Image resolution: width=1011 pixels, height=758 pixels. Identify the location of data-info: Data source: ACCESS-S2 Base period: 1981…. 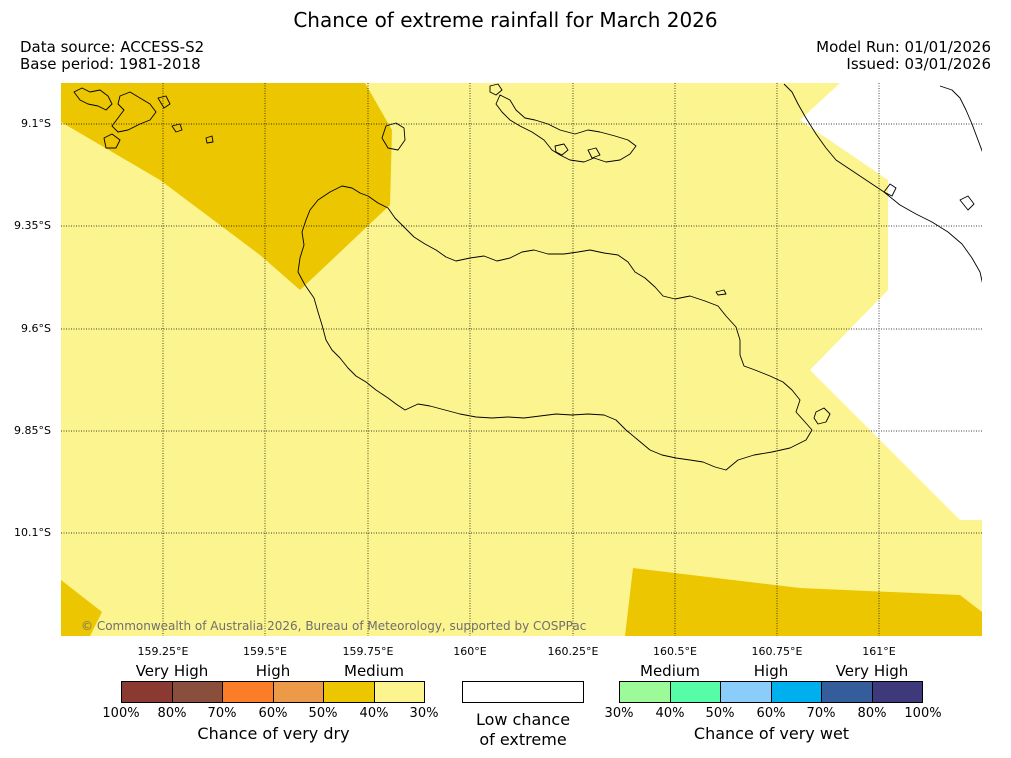
(112, 56).